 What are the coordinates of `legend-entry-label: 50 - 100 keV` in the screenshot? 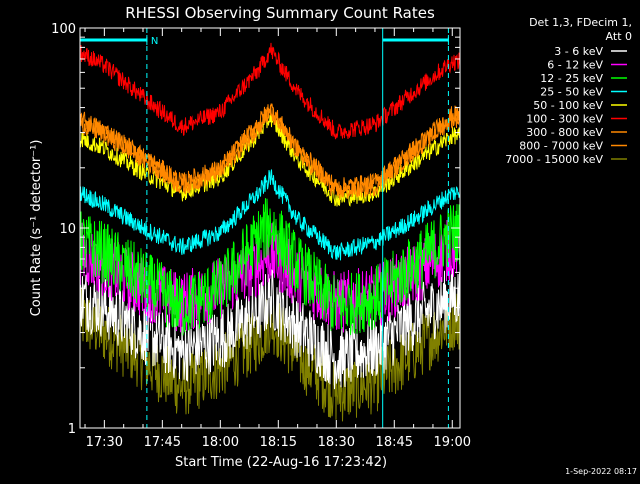 It's located at (568, 105).